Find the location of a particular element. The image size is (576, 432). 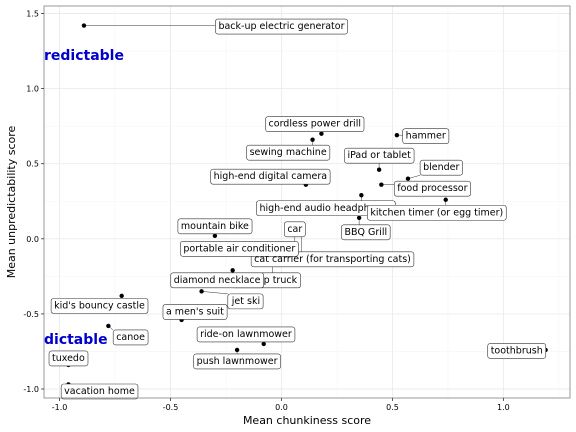

label-text: diamond necklace is located at coordinates (217, 280).